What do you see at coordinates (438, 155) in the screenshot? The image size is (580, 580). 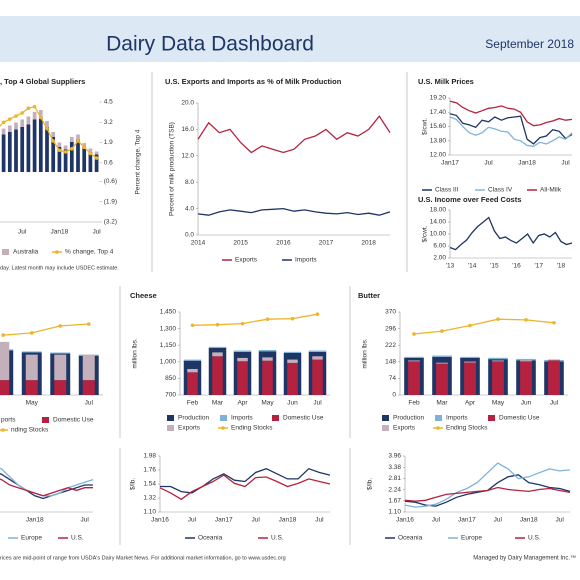 I see `y-tick-label: 12.00` at bounding box center [438, 155].